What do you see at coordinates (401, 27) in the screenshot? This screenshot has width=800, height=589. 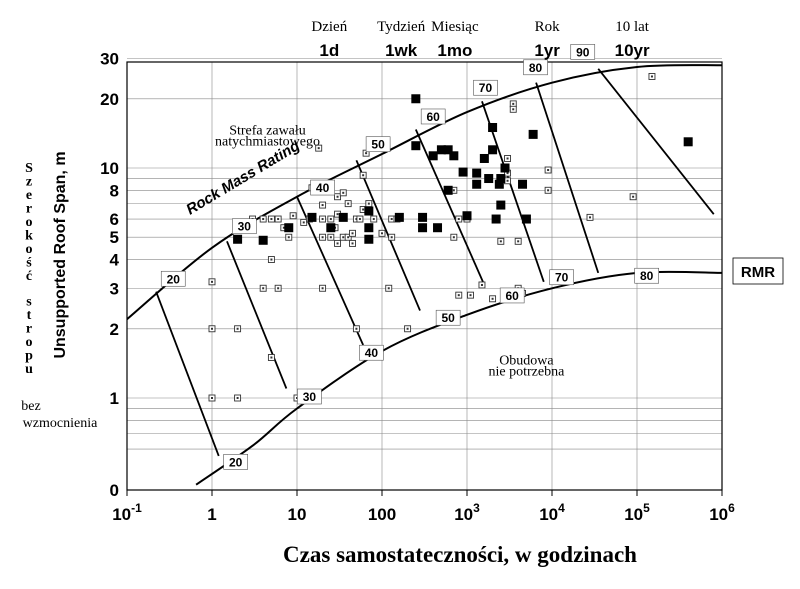 I see `time-marker-polish: Tydzień` at bounding box center [401, 27].